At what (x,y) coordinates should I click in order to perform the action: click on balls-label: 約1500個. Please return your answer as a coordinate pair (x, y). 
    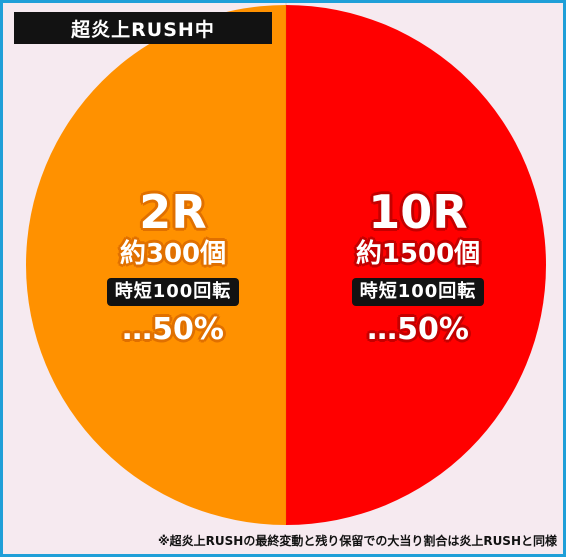
    Looking at the image, I should click on (418, 254).